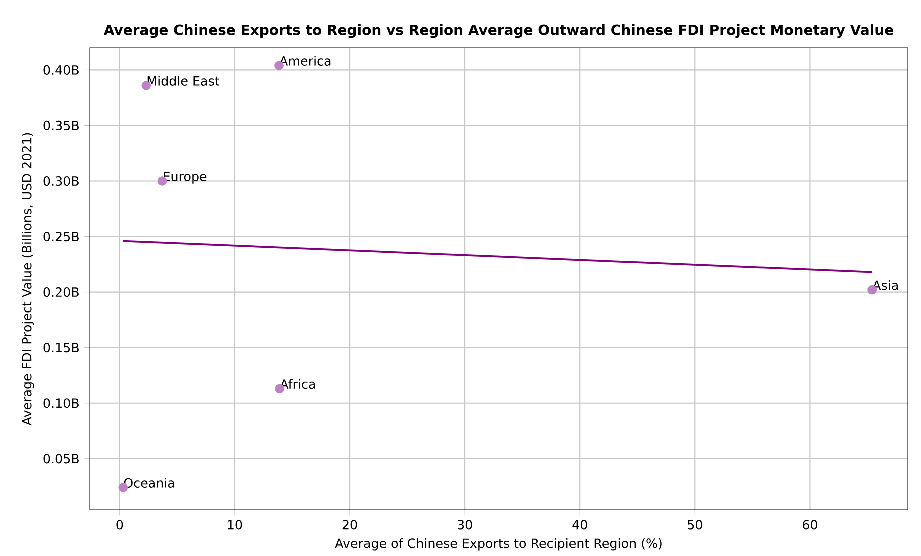 The image size is (921, 556). I want to click on x-tick-label: 40, so click(580, 525).